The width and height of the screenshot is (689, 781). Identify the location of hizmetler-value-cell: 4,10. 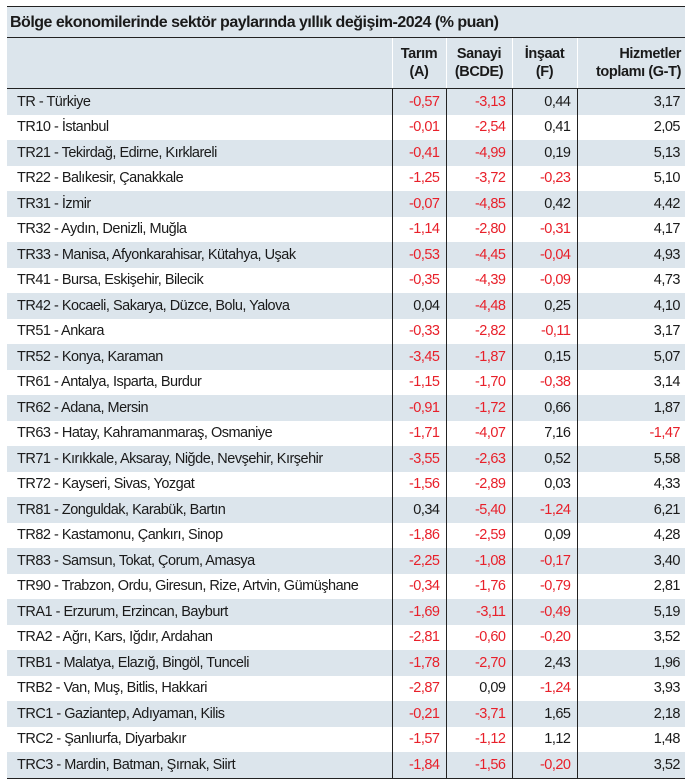
(630, 306).